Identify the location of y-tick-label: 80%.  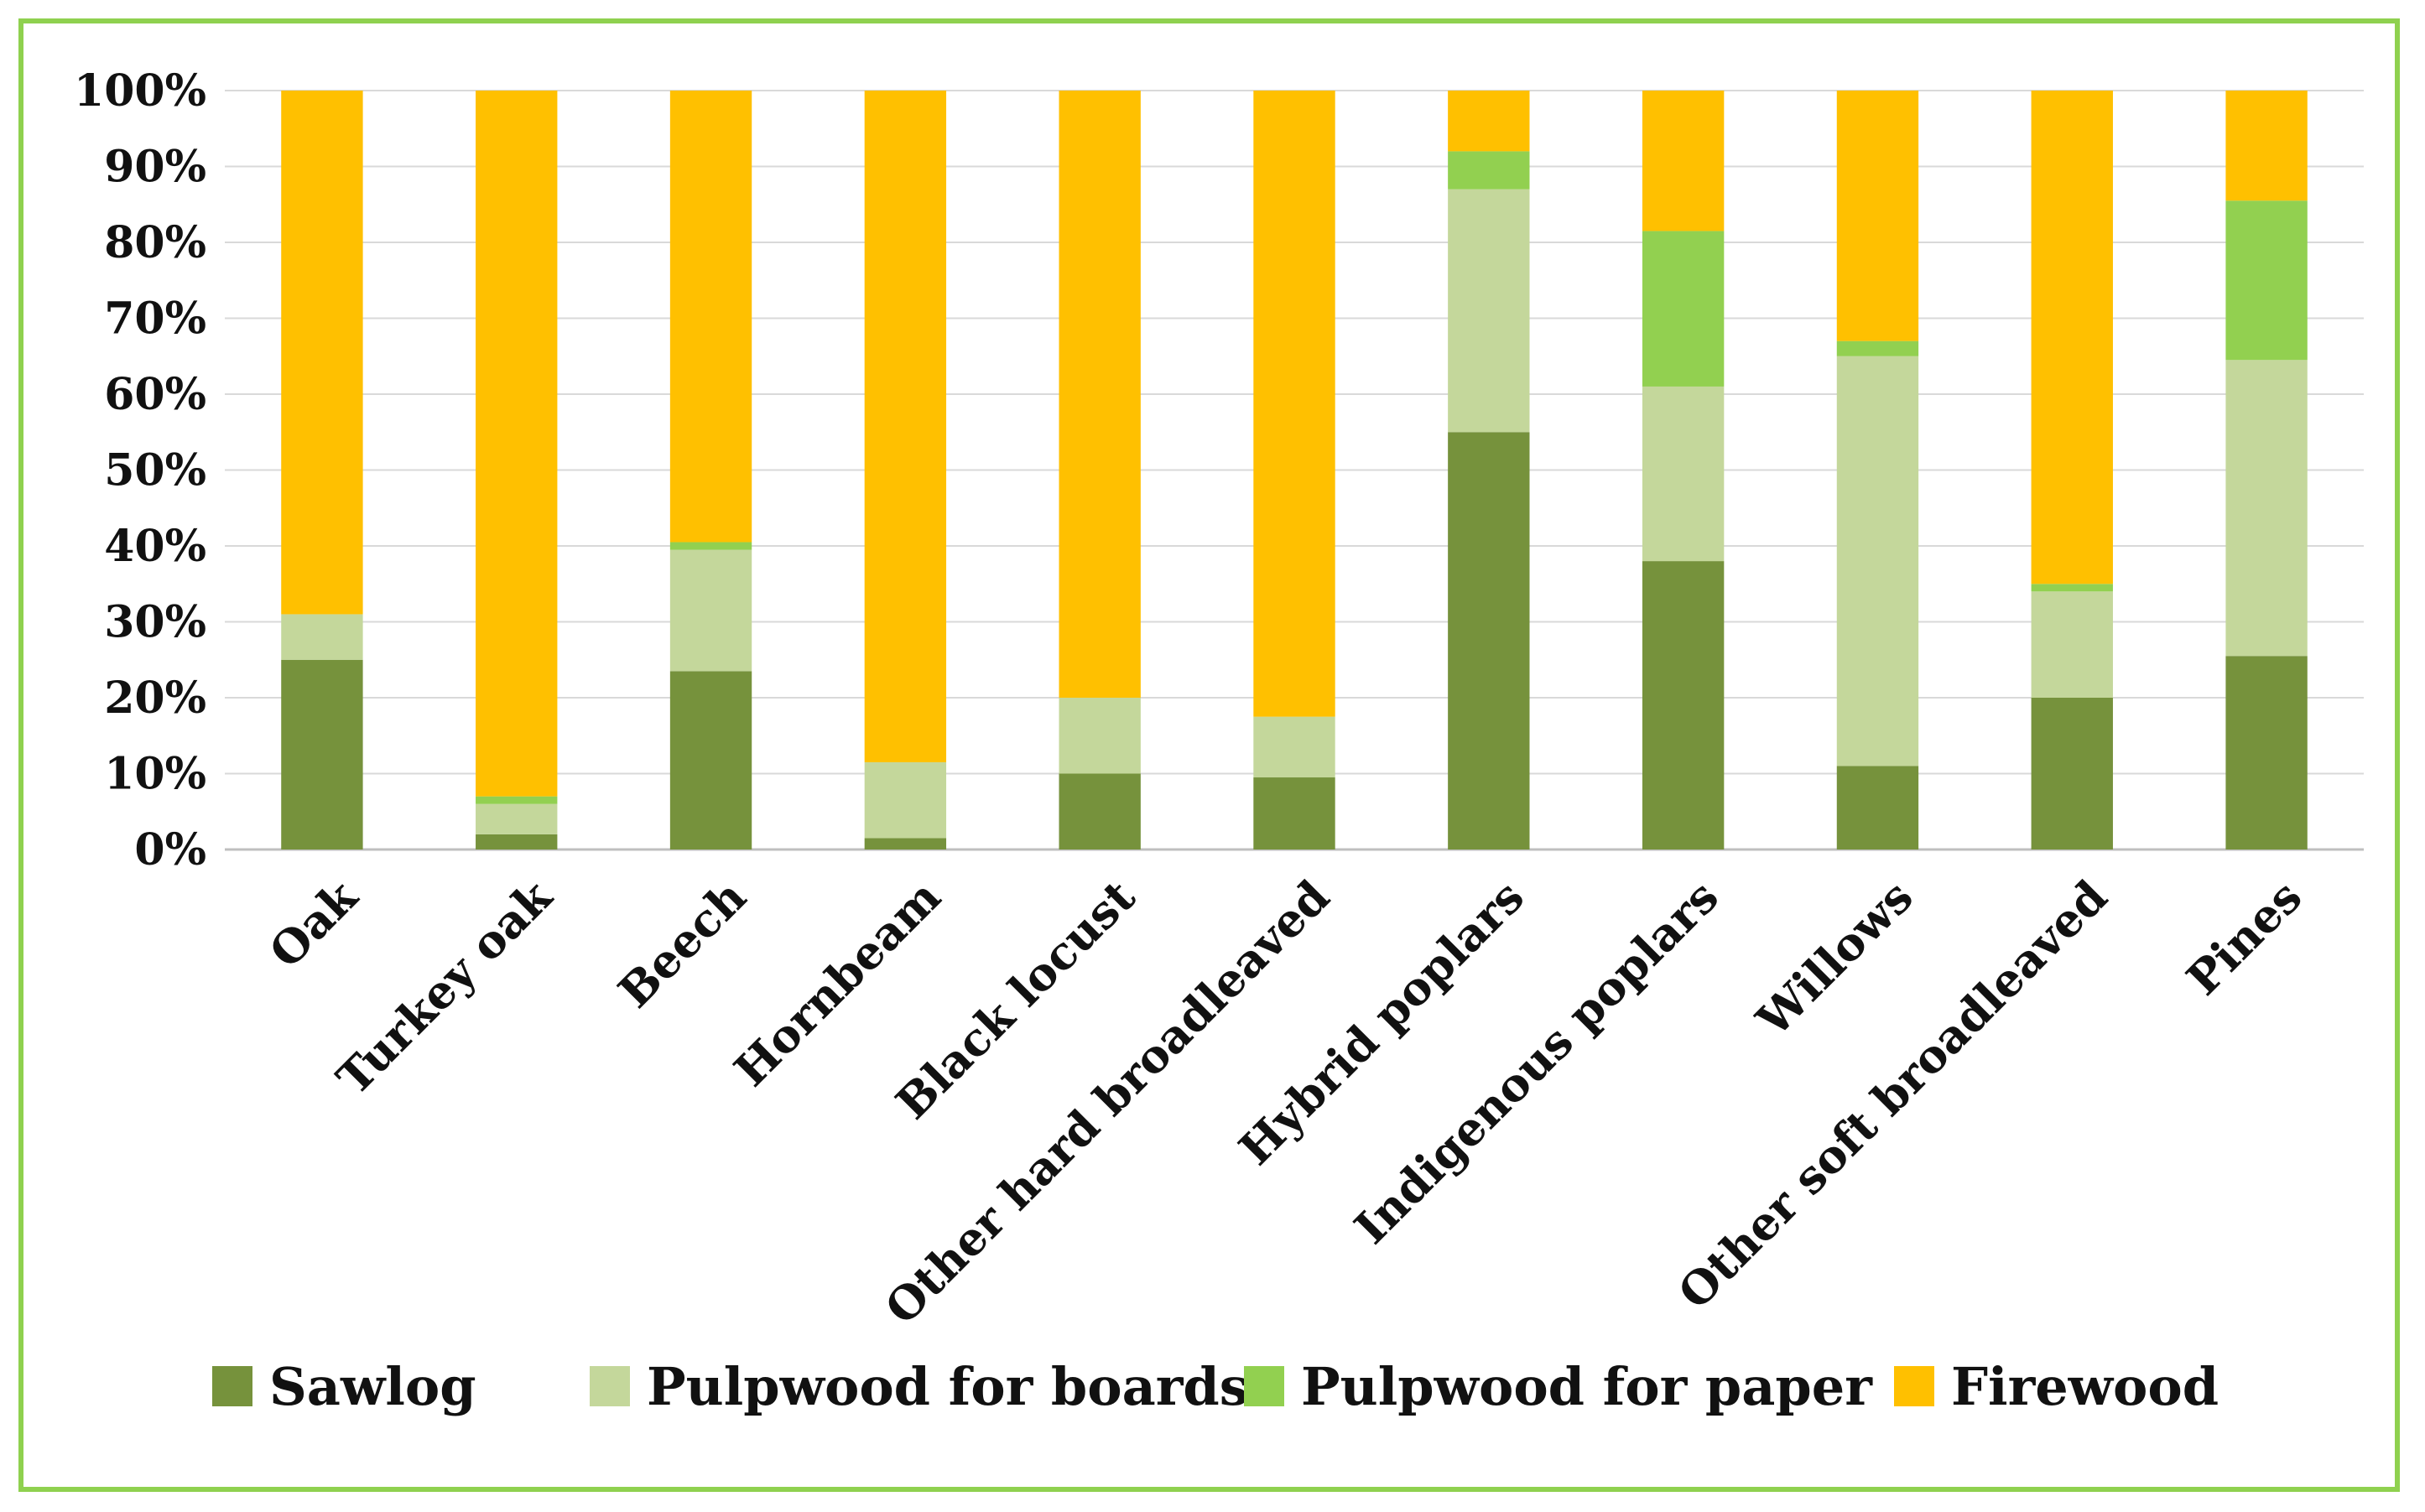
(155, 242).